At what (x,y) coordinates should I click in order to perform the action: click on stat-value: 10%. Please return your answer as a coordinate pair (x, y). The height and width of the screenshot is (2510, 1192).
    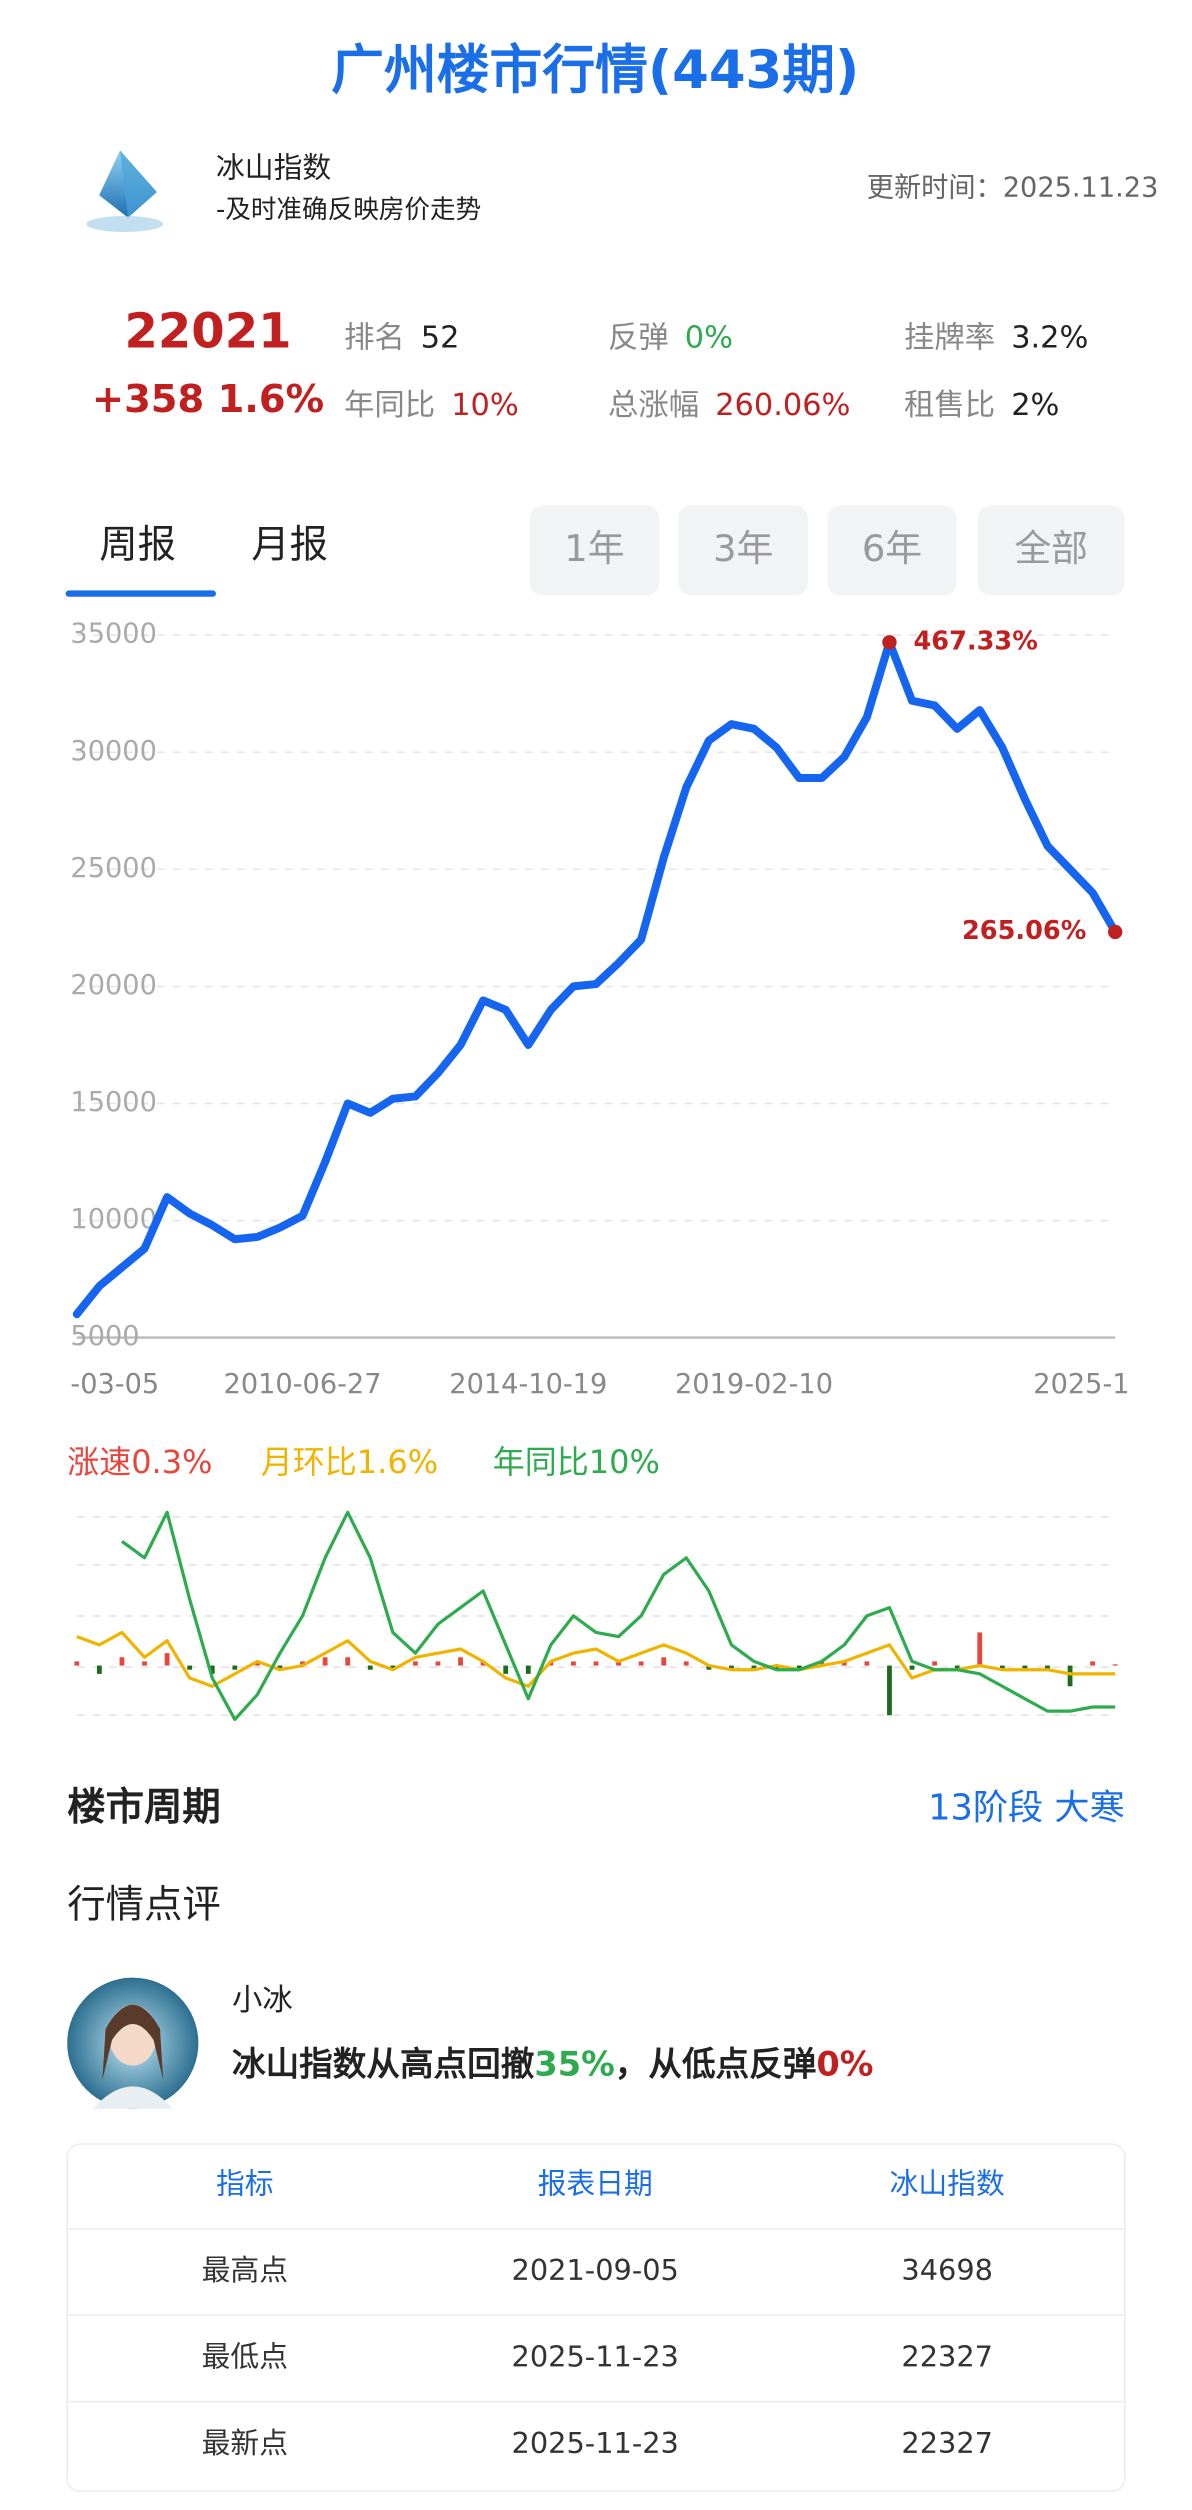
    Looking at the image, I should click on (485, 405).